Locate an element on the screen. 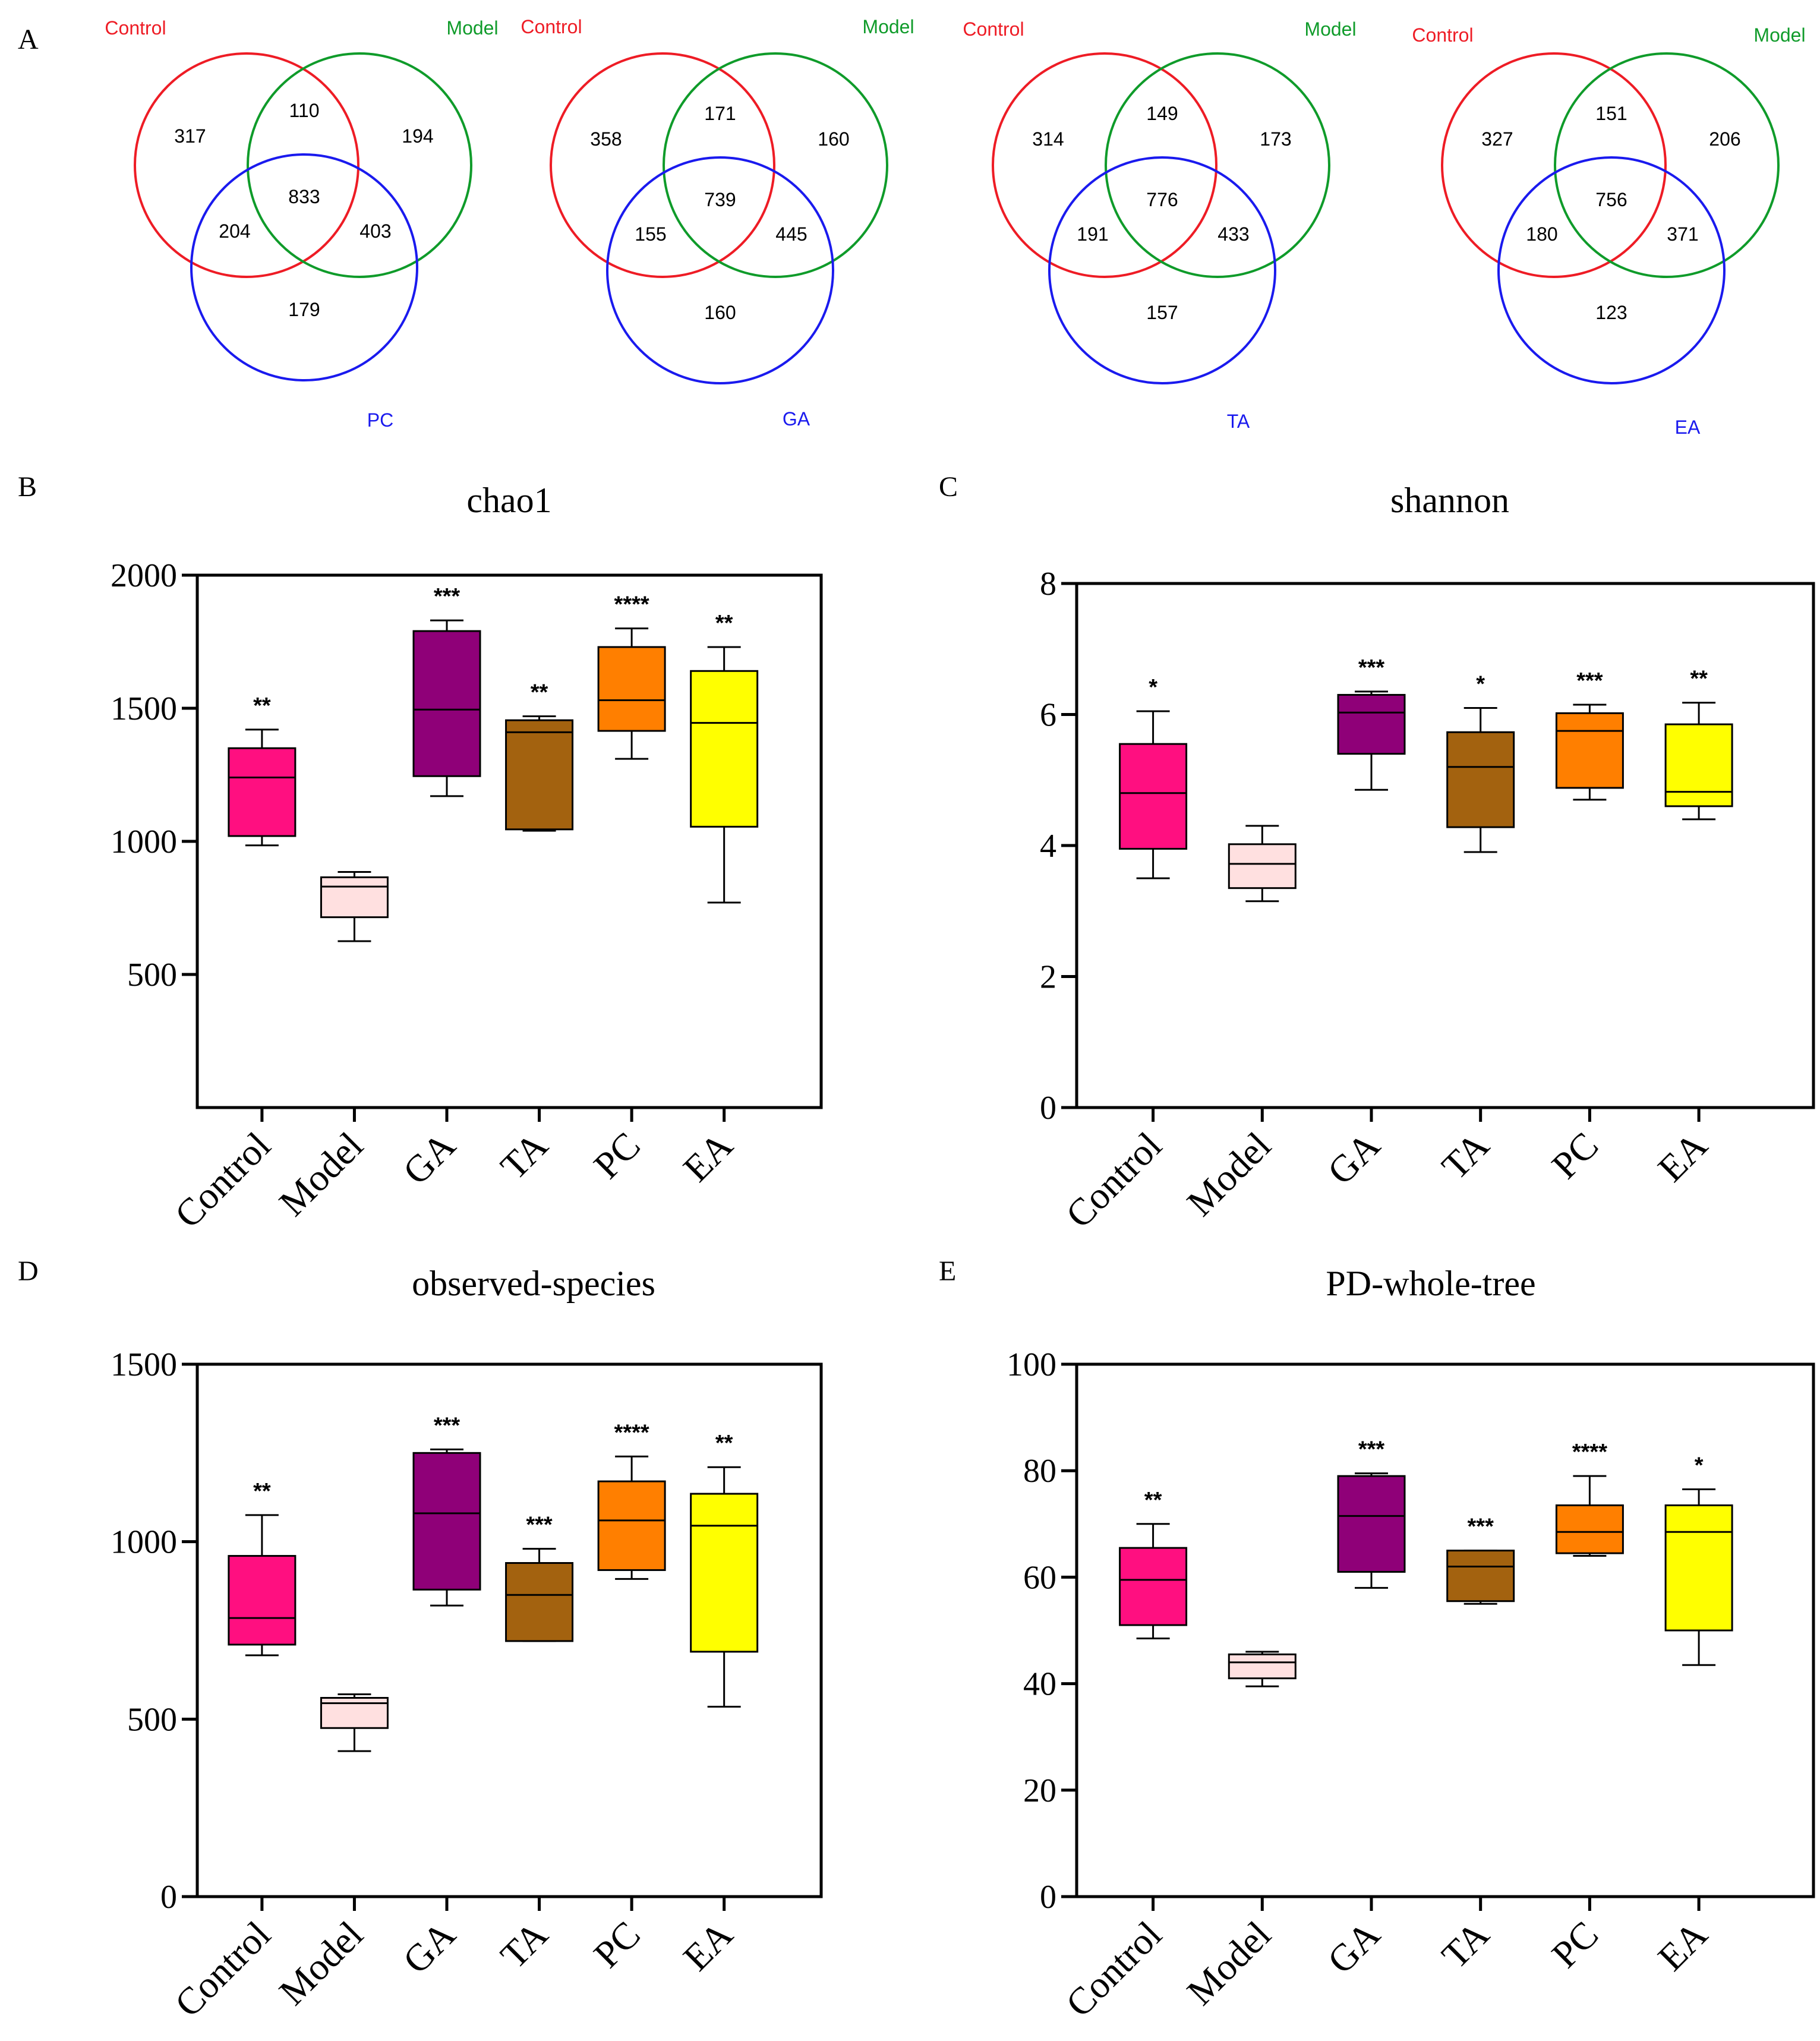 The width and height of the screenshot is (1820, 2041). box-ga: *** is located at coordinates (1371, 723).